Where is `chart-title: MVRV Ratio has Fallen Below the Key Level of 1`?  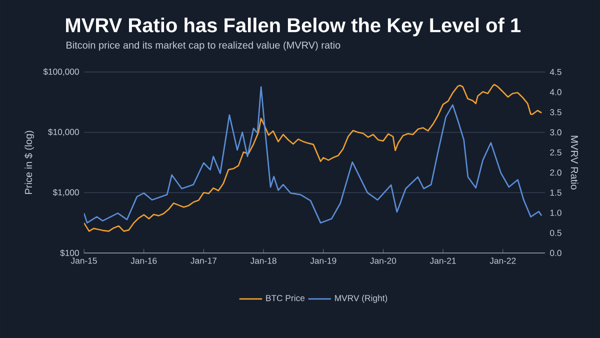 chart-title: MVRV Ratio has Fallen Below the Key Level of 1 is located at coordinates (293, 27).